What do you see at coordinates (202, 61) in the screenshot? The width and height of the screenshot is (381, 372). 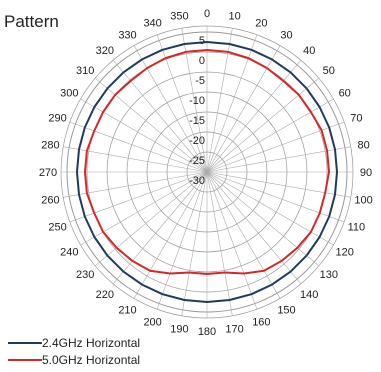 I see `radial-tick-label: 0` at bounding box center [202, 61].